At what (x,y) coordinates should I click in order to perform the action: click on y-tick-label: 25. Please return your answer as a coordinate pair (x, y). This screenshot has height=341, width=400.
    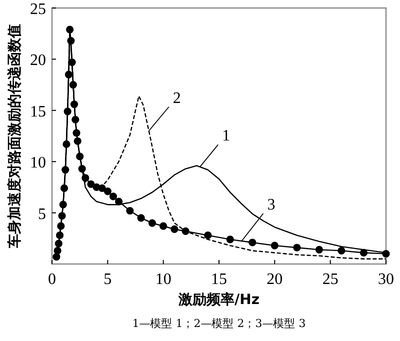
    Looking at the image, I should click on (38, 9).